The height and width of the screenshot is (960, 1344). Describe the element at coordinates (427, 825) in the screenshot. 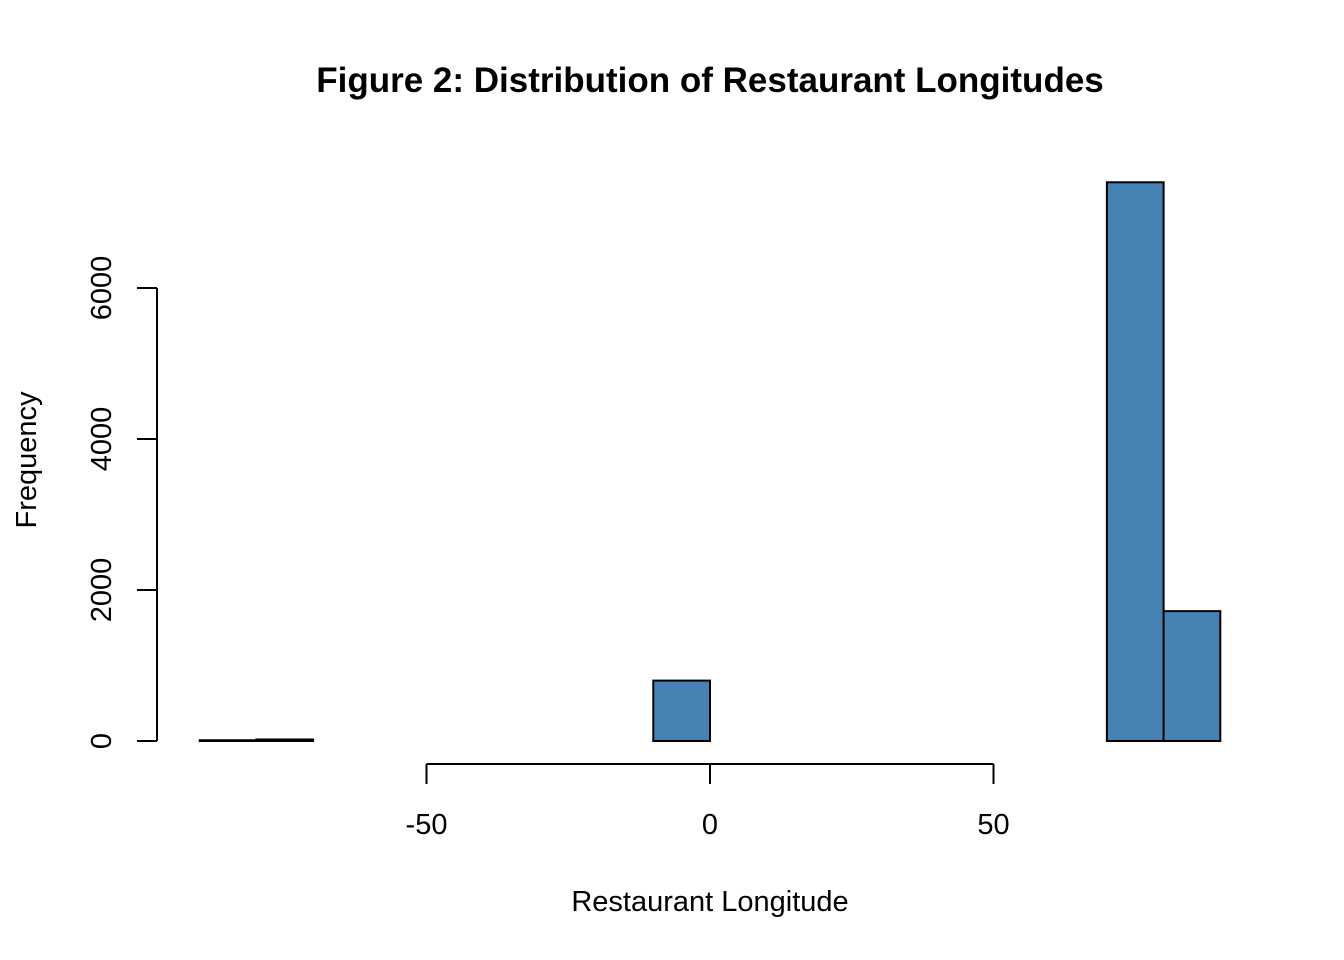

I see `x-tick-label: -50` at that location.